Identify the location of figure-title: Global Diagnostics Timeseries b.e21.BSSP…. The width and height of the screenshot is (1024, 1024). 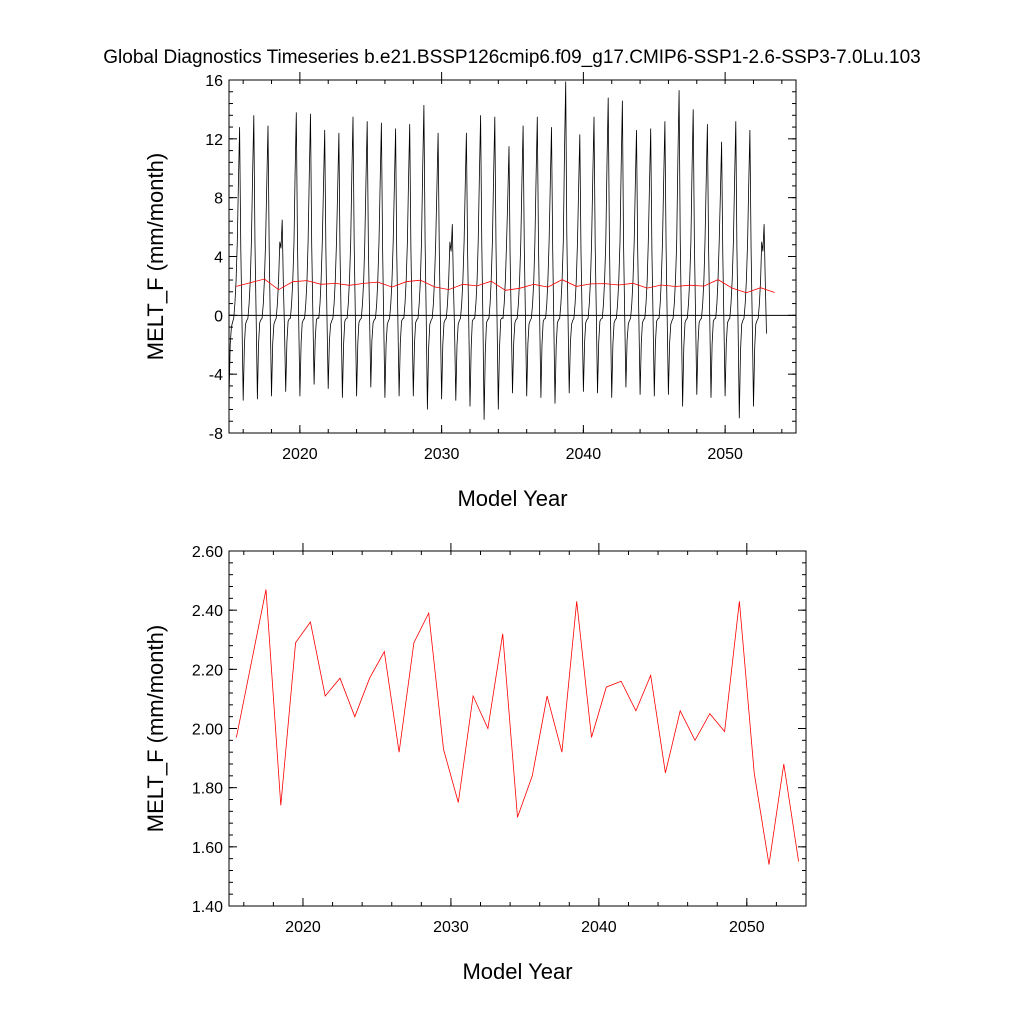
(511, 57).